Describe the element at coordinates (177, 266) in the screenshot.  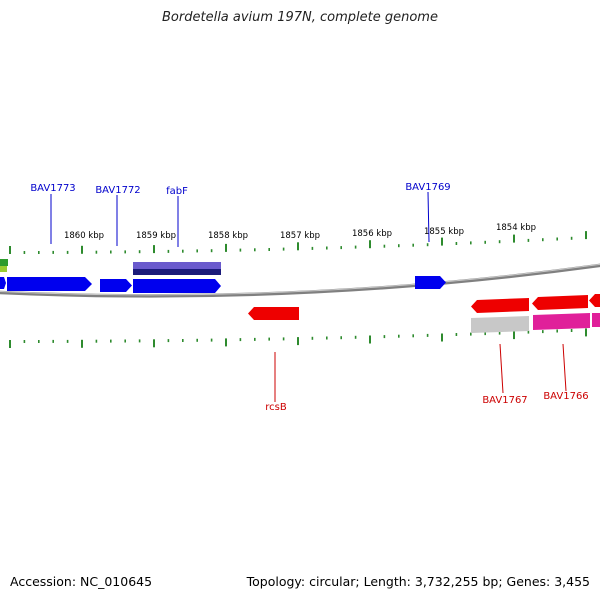
I see `fabF-feature-bar` at that location.